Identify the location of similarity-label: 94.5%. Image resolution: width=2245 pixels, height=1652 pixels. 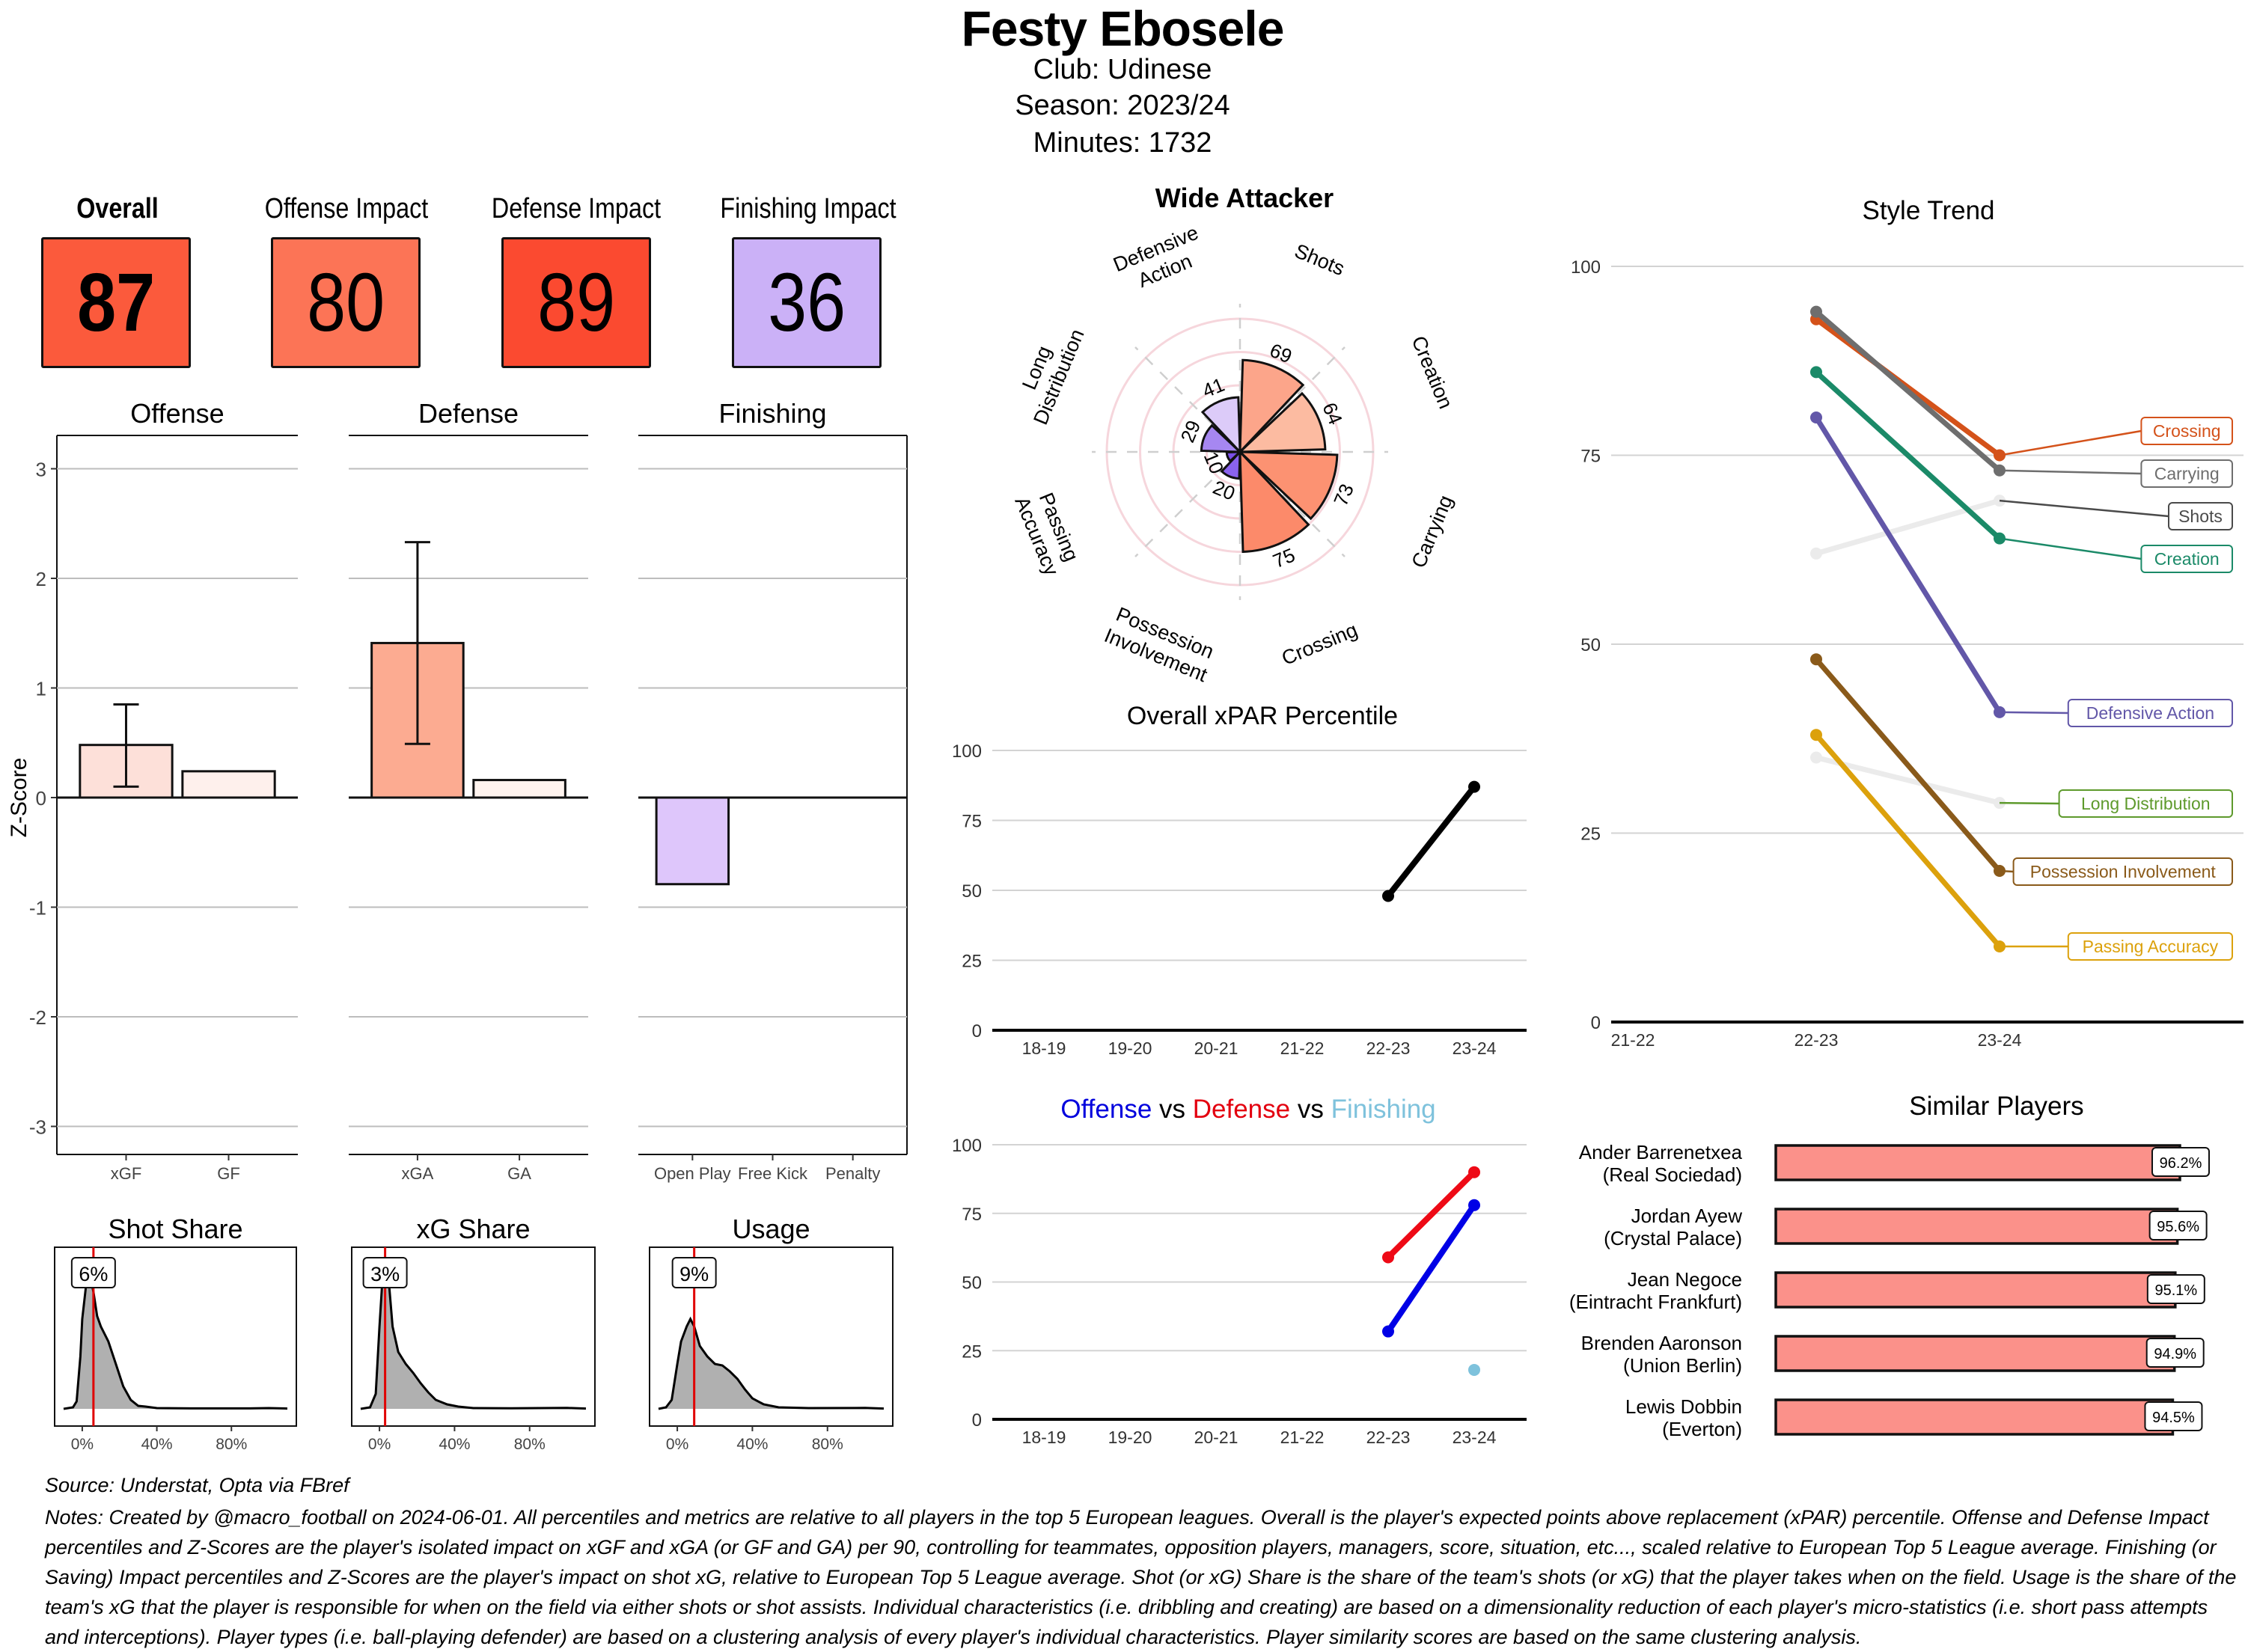
(2173, 1418).